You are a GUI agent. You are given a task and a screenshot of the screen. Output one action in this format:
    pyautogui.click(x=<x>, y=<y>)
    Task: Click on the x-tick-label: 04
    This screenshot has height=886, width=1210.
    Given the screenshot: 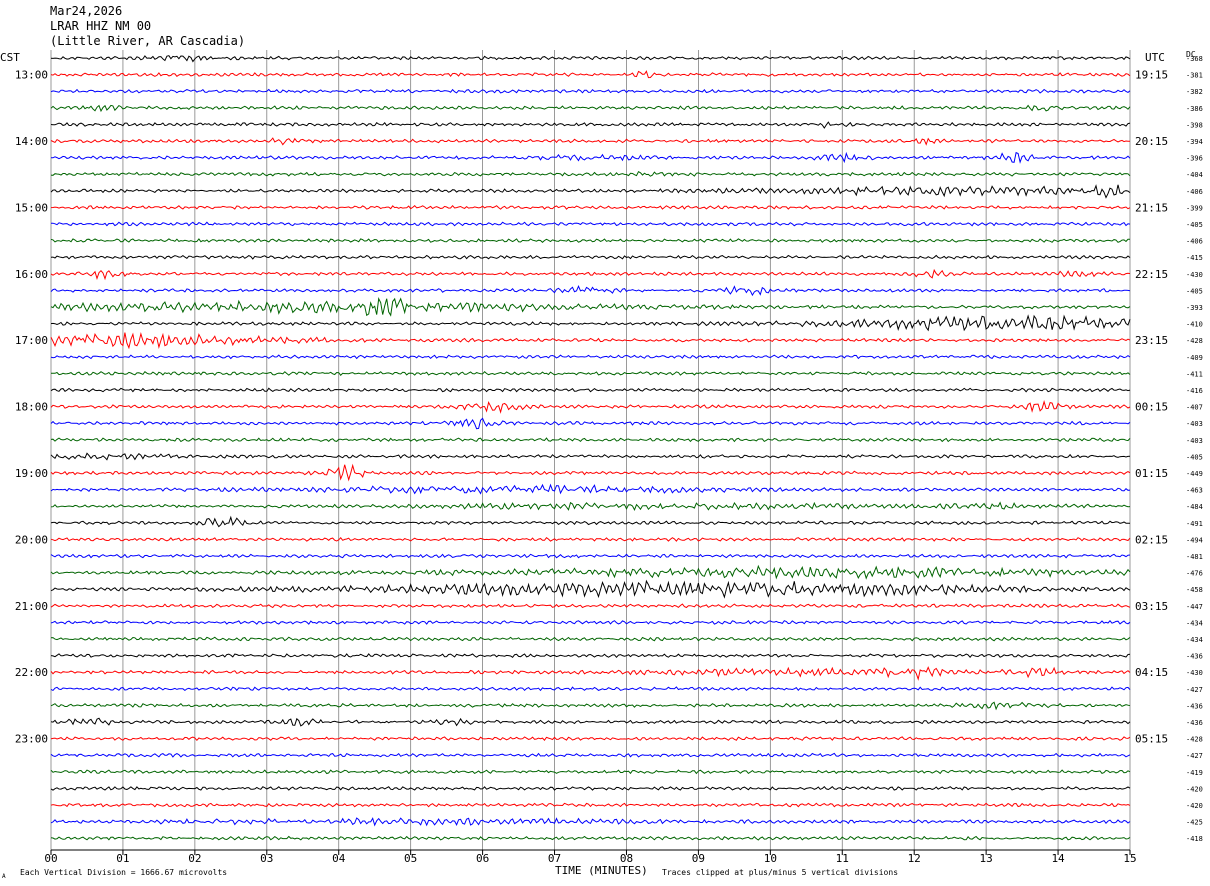 What is the action you would take?
    pyautogui.click(x=339, y=858)
    